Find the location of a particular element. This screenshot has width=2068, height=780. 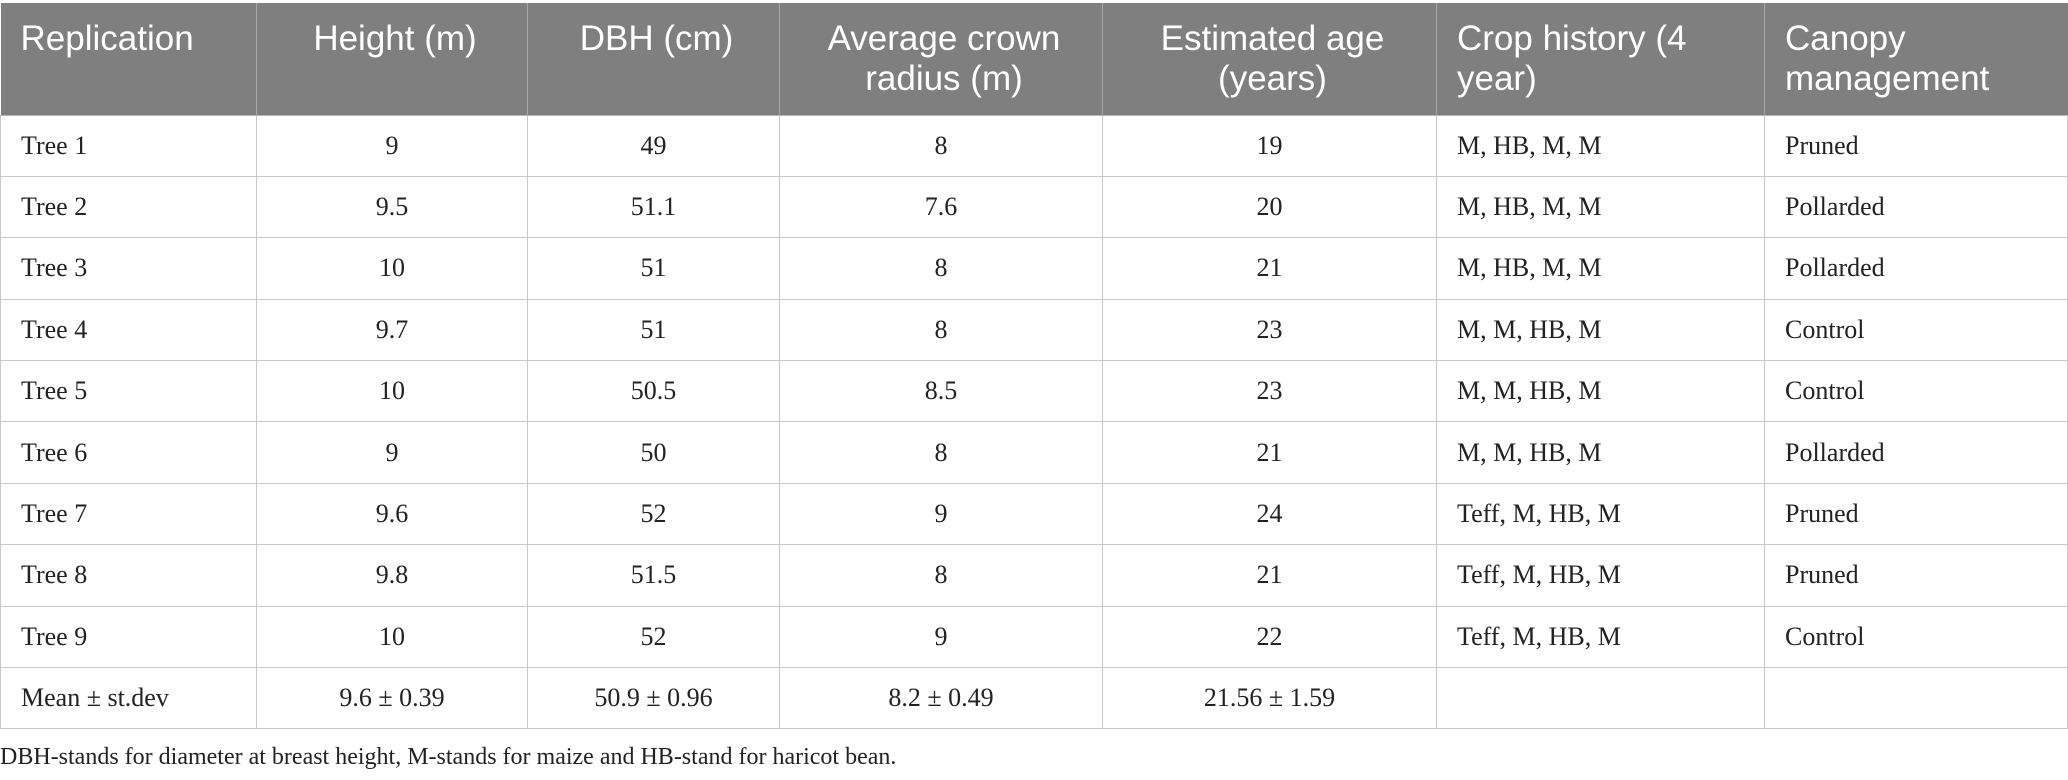

column-header-estimated-age: Estimated age (years) is located at coordinates (1269, 59).